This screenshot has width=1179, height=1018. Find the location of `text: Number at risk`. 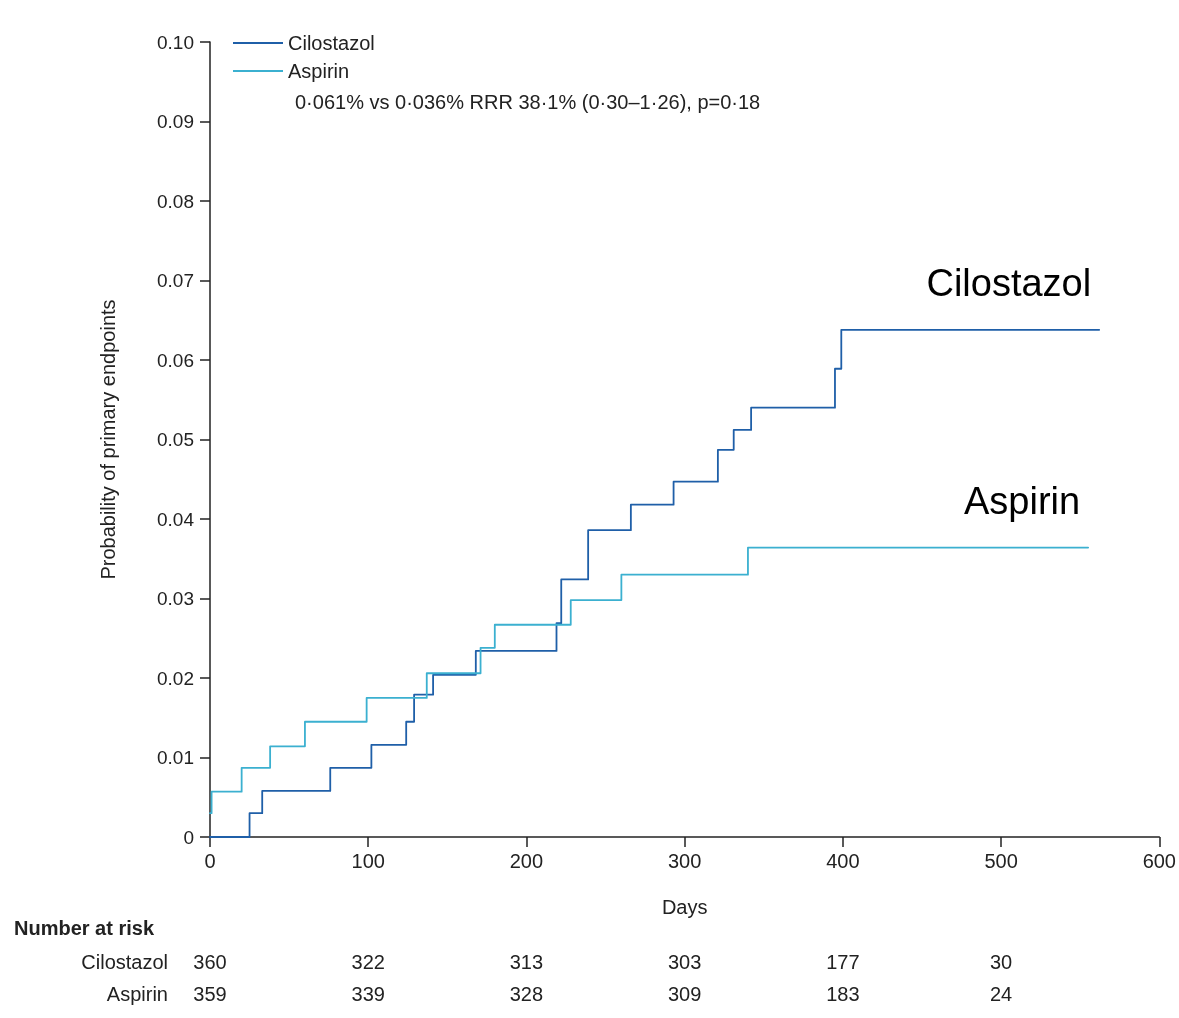

text: Number at risk is located at coordinates (84, 928).